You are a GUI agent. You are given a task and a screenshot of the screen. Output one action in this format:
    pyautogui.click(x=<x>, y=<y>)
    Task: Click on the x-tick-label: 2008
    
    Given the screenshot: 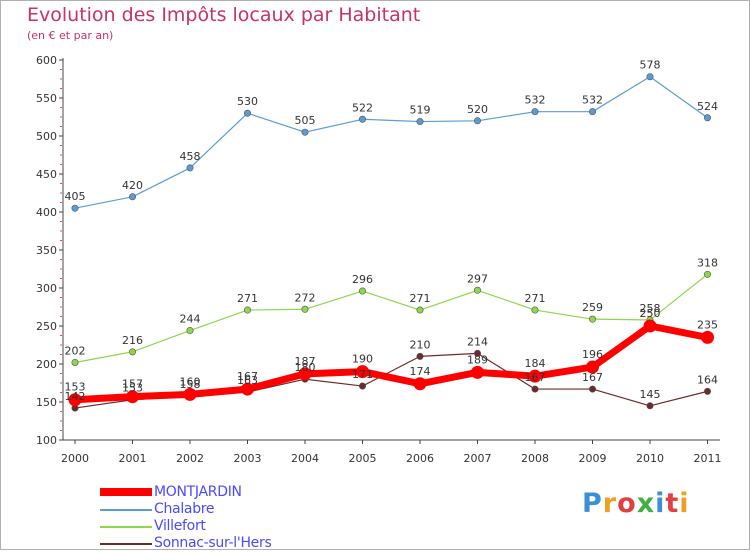 What is the action you would take?
    pyautogui.click(x=535, y=458)
    